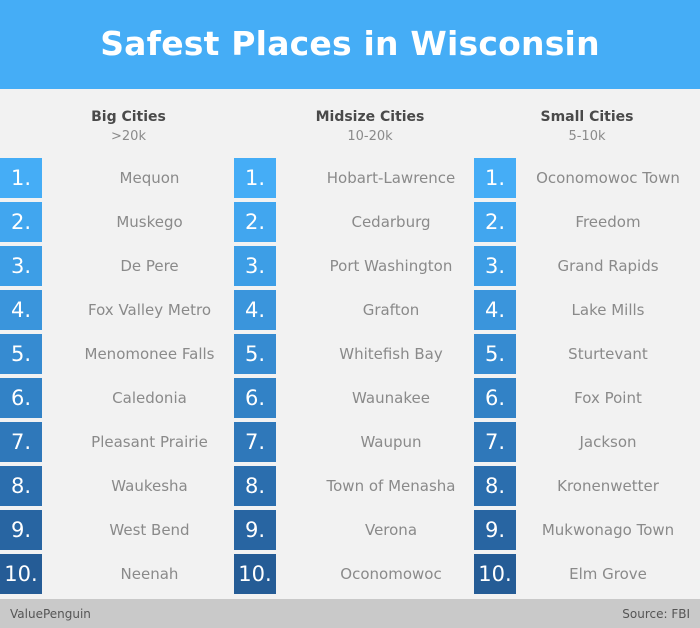  What do you see at coordinates (350, 613) in the screenshot?
I see `footer-bar: ValuePenguin Source: FBI` at bounding box center [350, 613].